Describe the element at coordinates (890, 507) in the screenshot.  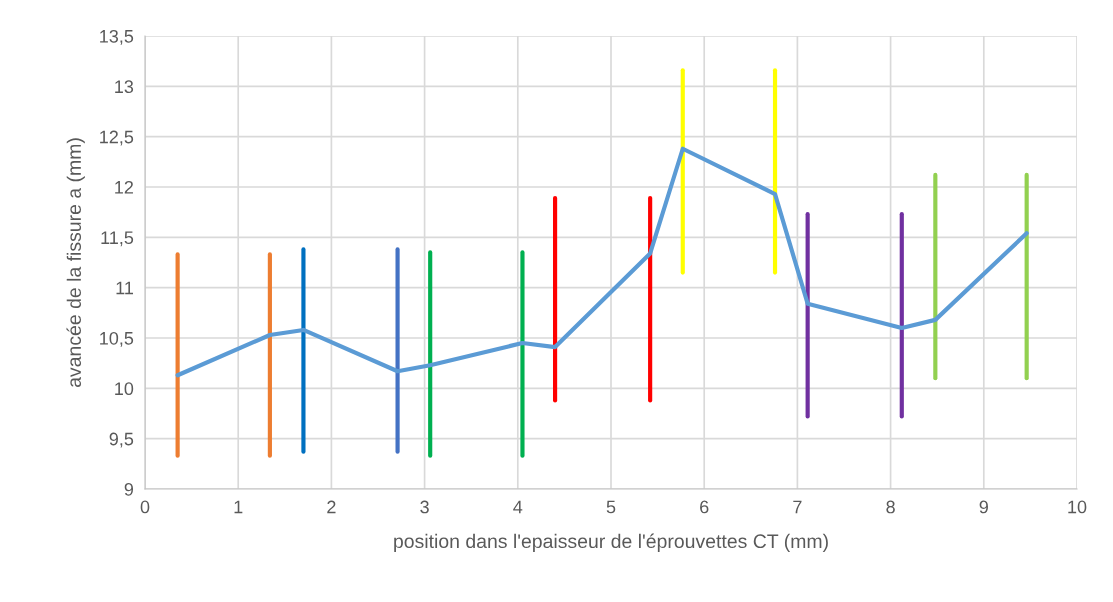
I see `x-tick-label: 8` at that location.